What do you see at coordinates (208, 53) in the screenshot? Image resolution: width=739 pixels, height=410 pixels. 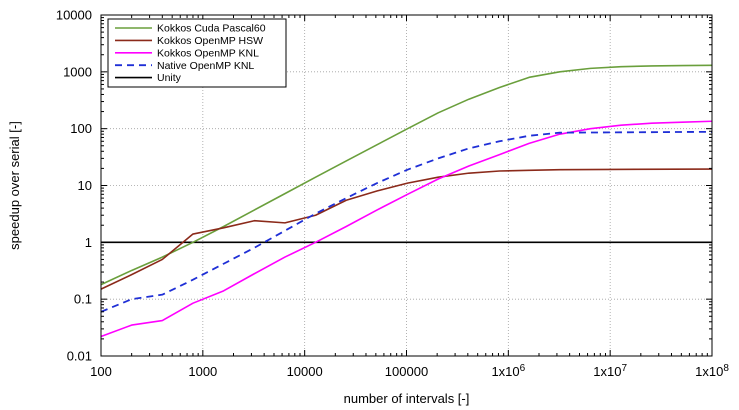 I see `legend-label-kokkos-openmp-knl: Kokkos OpenMP KNL` at bounding box center [208, 53].